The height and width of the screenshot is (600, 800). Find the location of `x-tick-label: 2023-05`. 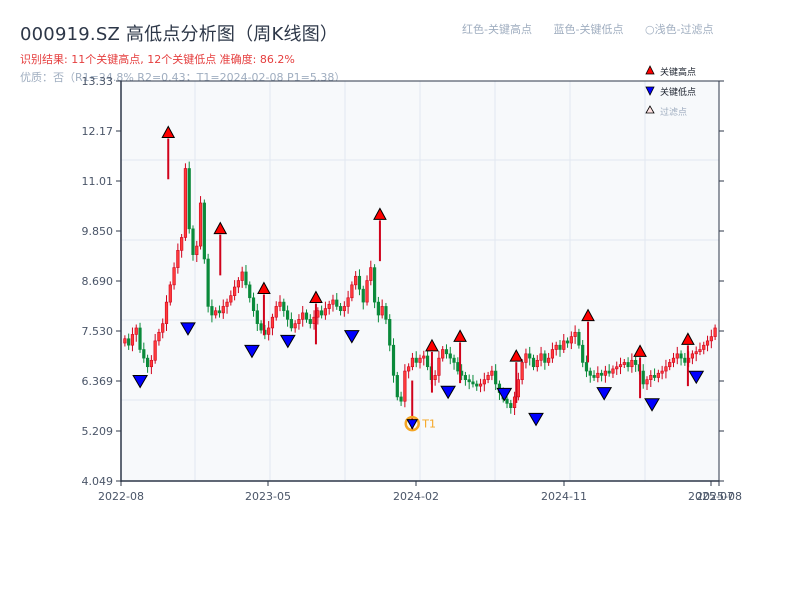

x-tick-label: 2023-05 is located at coordinates (268, 496).